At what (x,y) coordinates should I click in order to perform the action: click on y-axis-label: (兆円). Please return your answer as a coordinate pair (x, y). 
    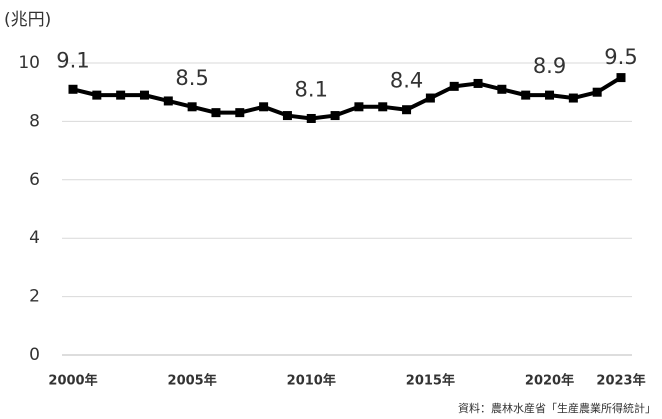
    Looking at the image, I should click on (27, 20).